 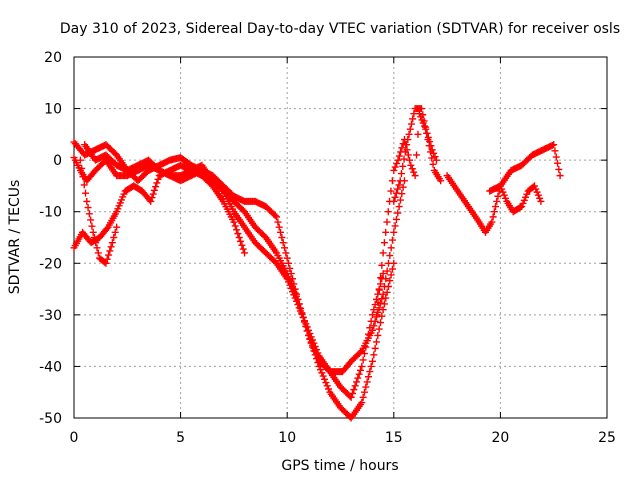 What do you see at coordinates (406, 214) in the screenshot?
I see `series-track-f` at bounding box center [406, 214].